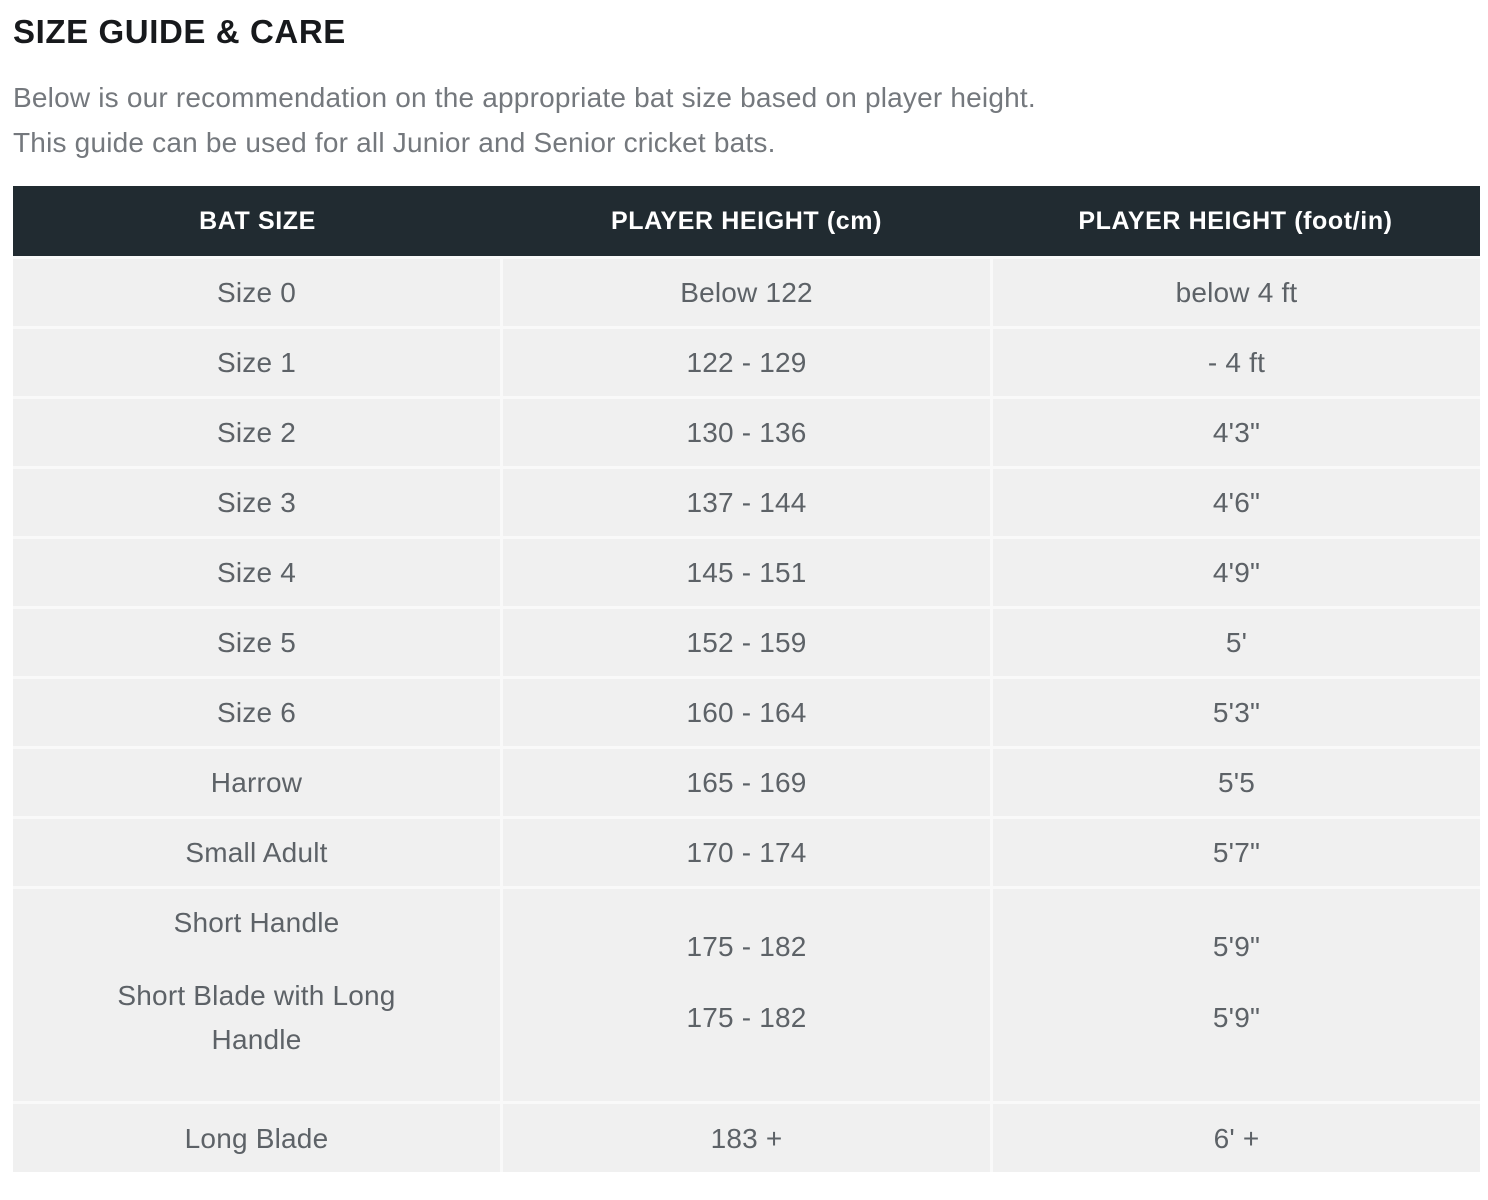 The width and height of the screenshot is (1488, 1200). I want to click on table-row: Harrow 165 - 169 5'5, so click(746, 781).